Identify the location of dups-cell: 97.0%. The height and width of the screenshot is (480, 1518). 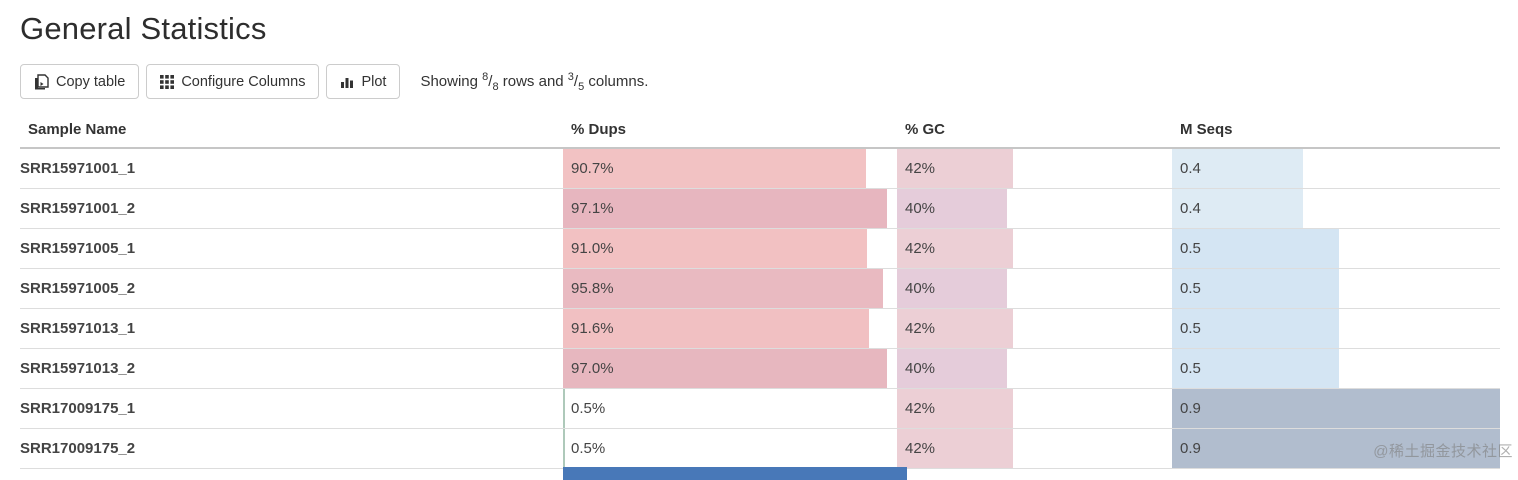
(730, 368).